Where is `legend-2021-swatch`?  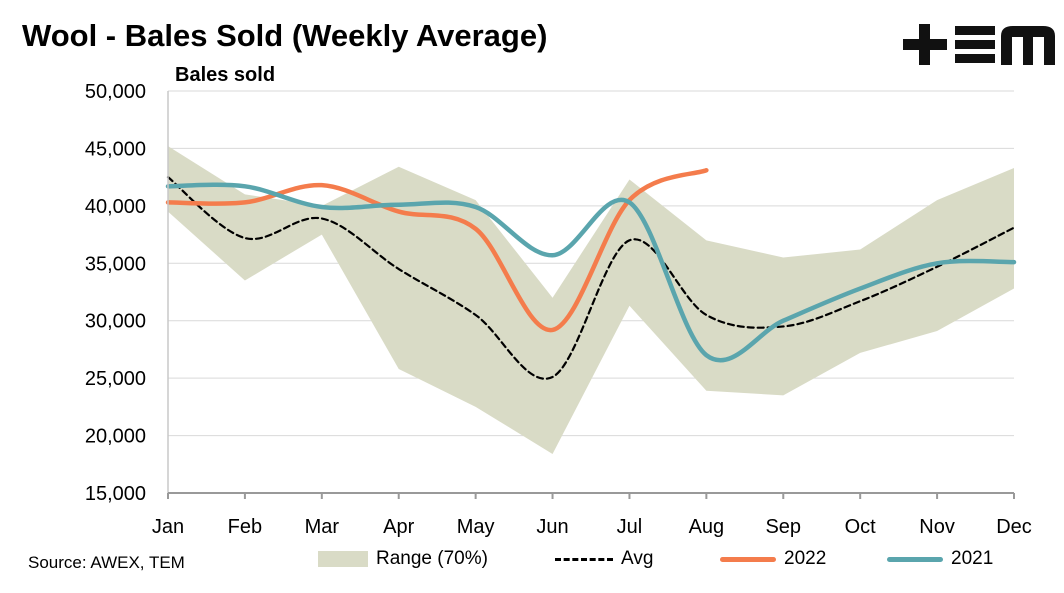
legend-2021-swatch is located at coordinates (915, 559).